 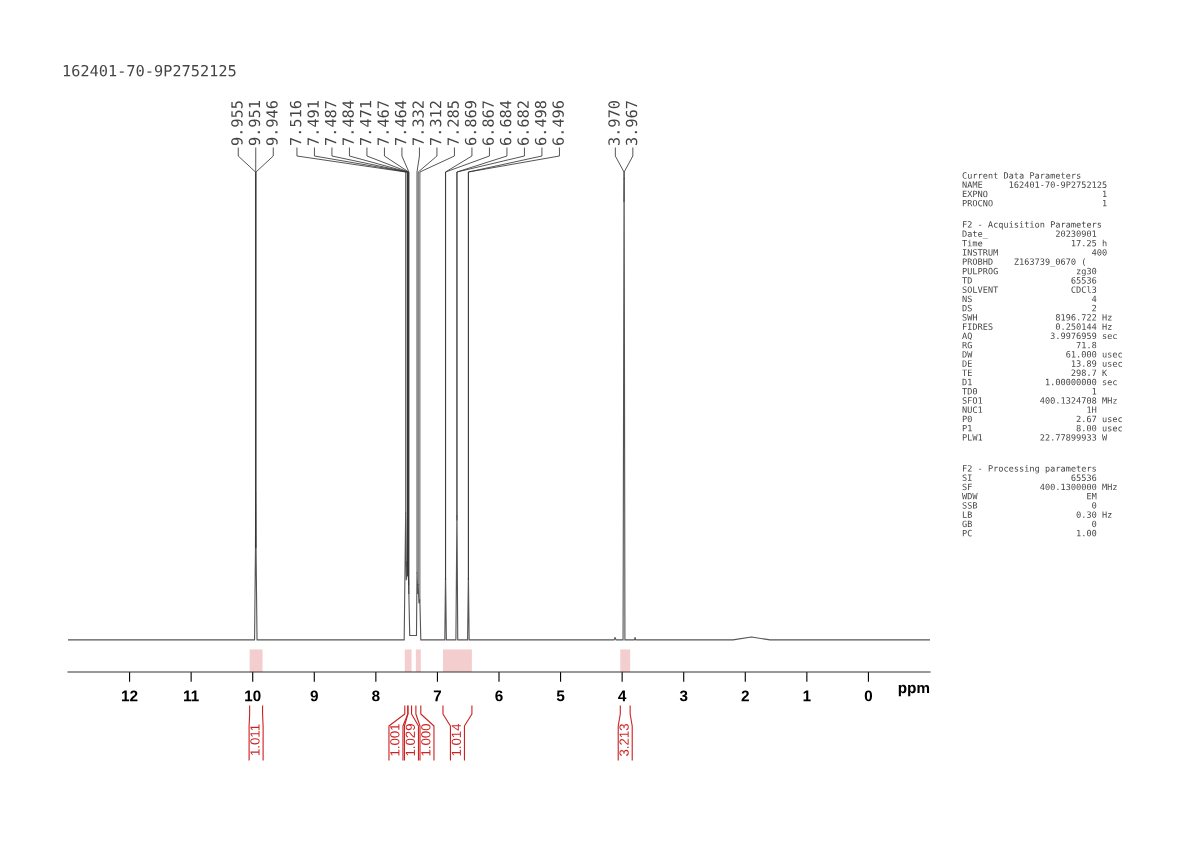 What do you see at coordinates (400, 122) in the screenshot?
I see `annotation: 7.464` at bounding box center [400, 122].